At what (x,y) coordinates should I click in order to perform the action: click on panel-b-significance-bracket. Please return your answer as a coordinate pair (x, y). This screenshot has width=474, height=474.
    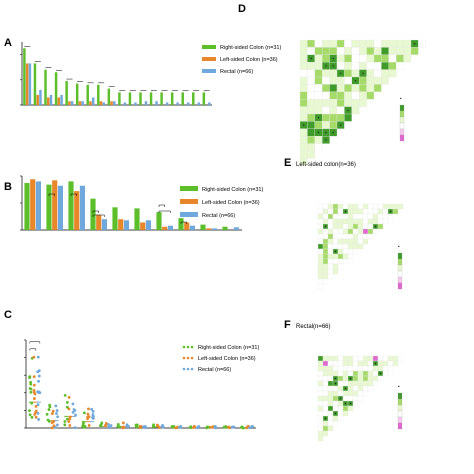
    Looking at the image, I should click on (73, 194).